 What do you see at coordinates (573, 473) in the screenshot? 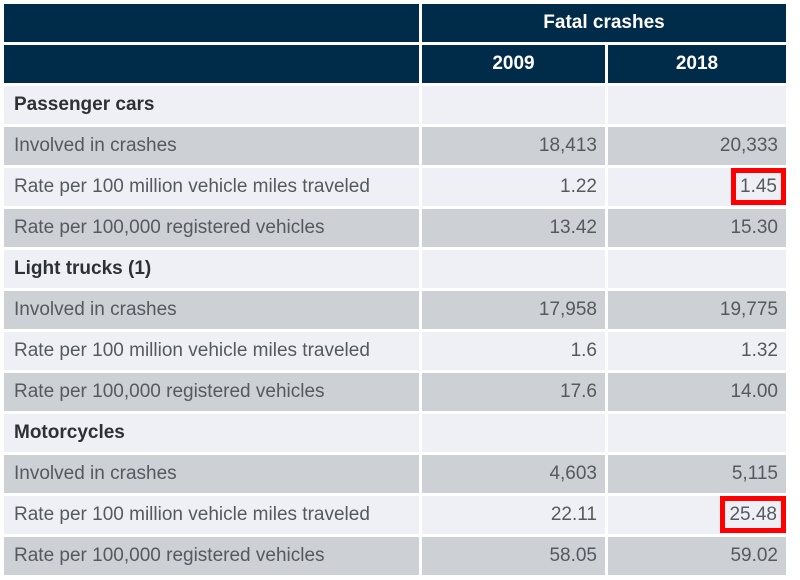
I see `cell-value: 4,603` at bounding box center [573, 473].